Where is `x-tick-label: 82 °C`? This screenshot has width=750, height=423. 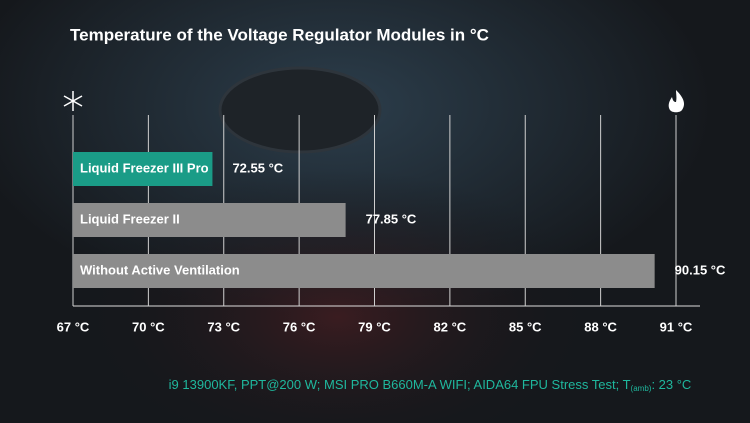
x-tick-label: 82 °C is located at coordinates (450, 326).